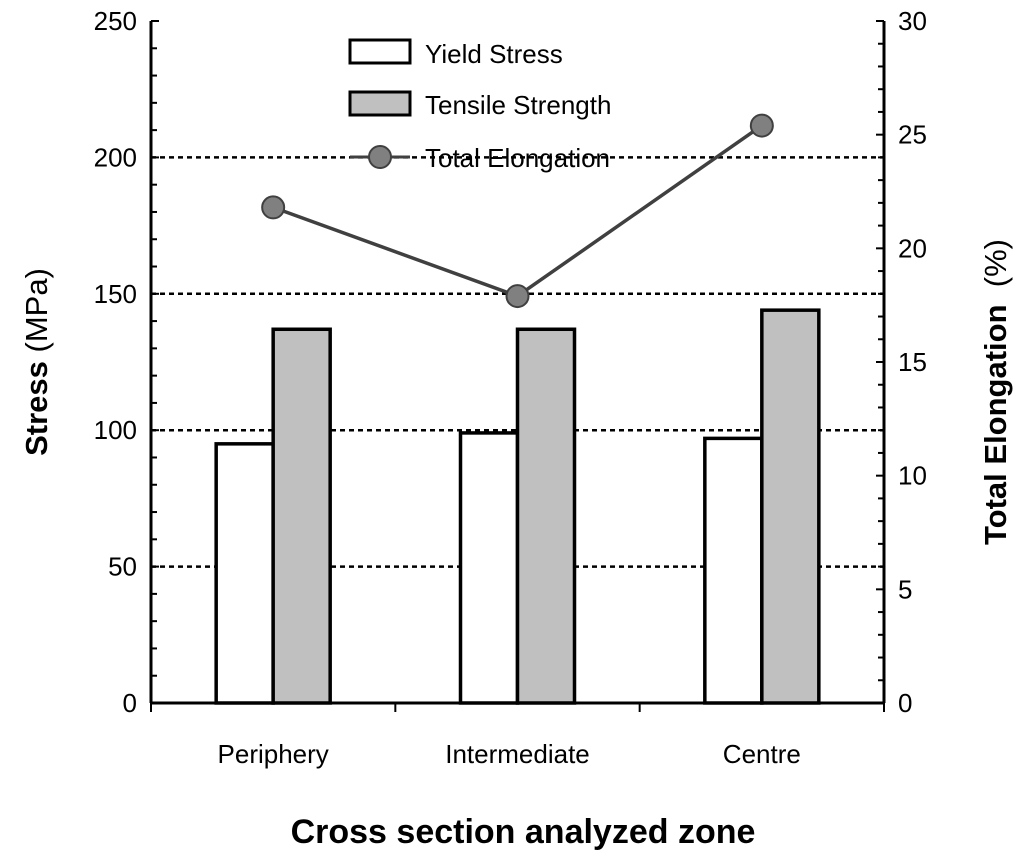 Image resolution: width=1024 pixels, height=859 pixels. Describe the element at coordinates (489, 568) in the screenshot. I see `bar-yield-stress-intermediate` at that location.